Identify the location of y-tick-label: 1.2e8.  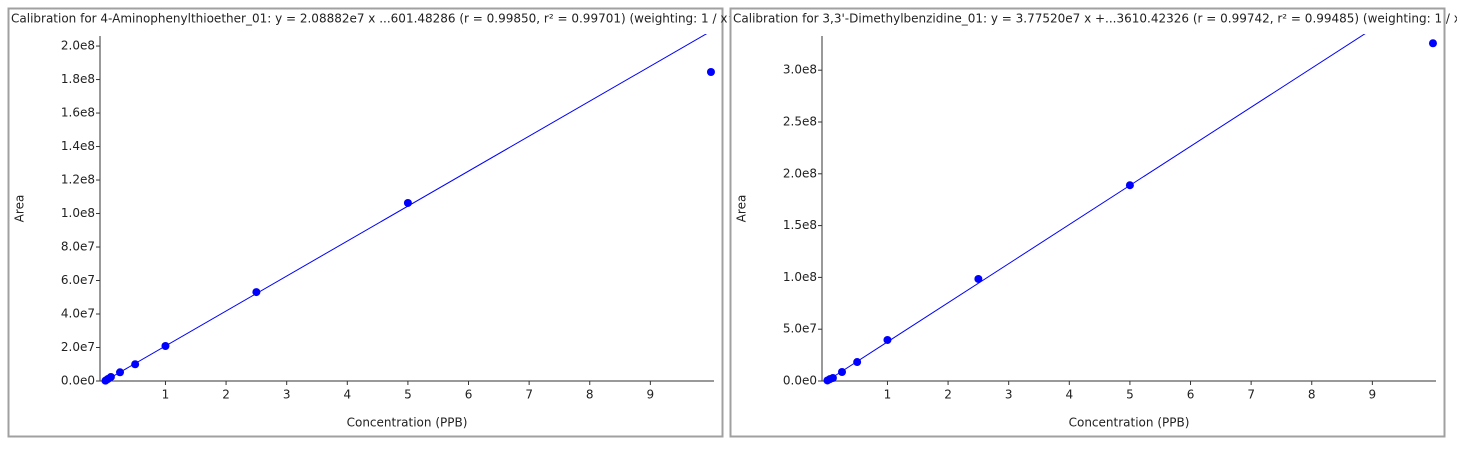
(78, 180).